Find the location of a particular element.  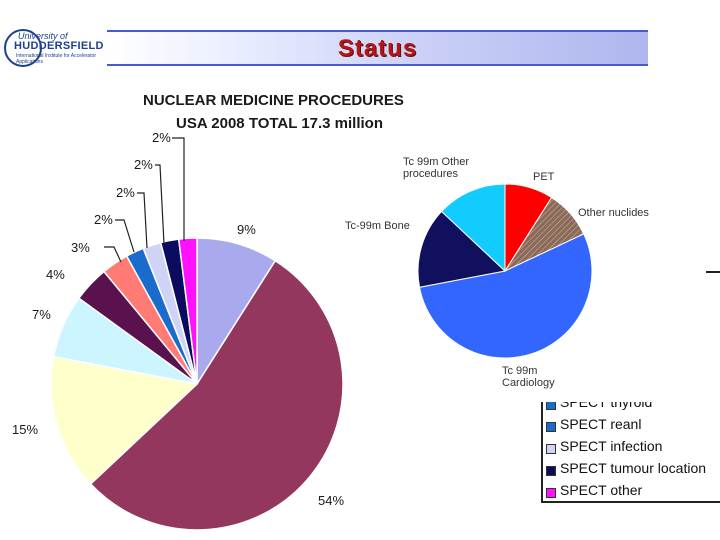

legend-item: SPECT tumour location is located at coordinates (633, 468).